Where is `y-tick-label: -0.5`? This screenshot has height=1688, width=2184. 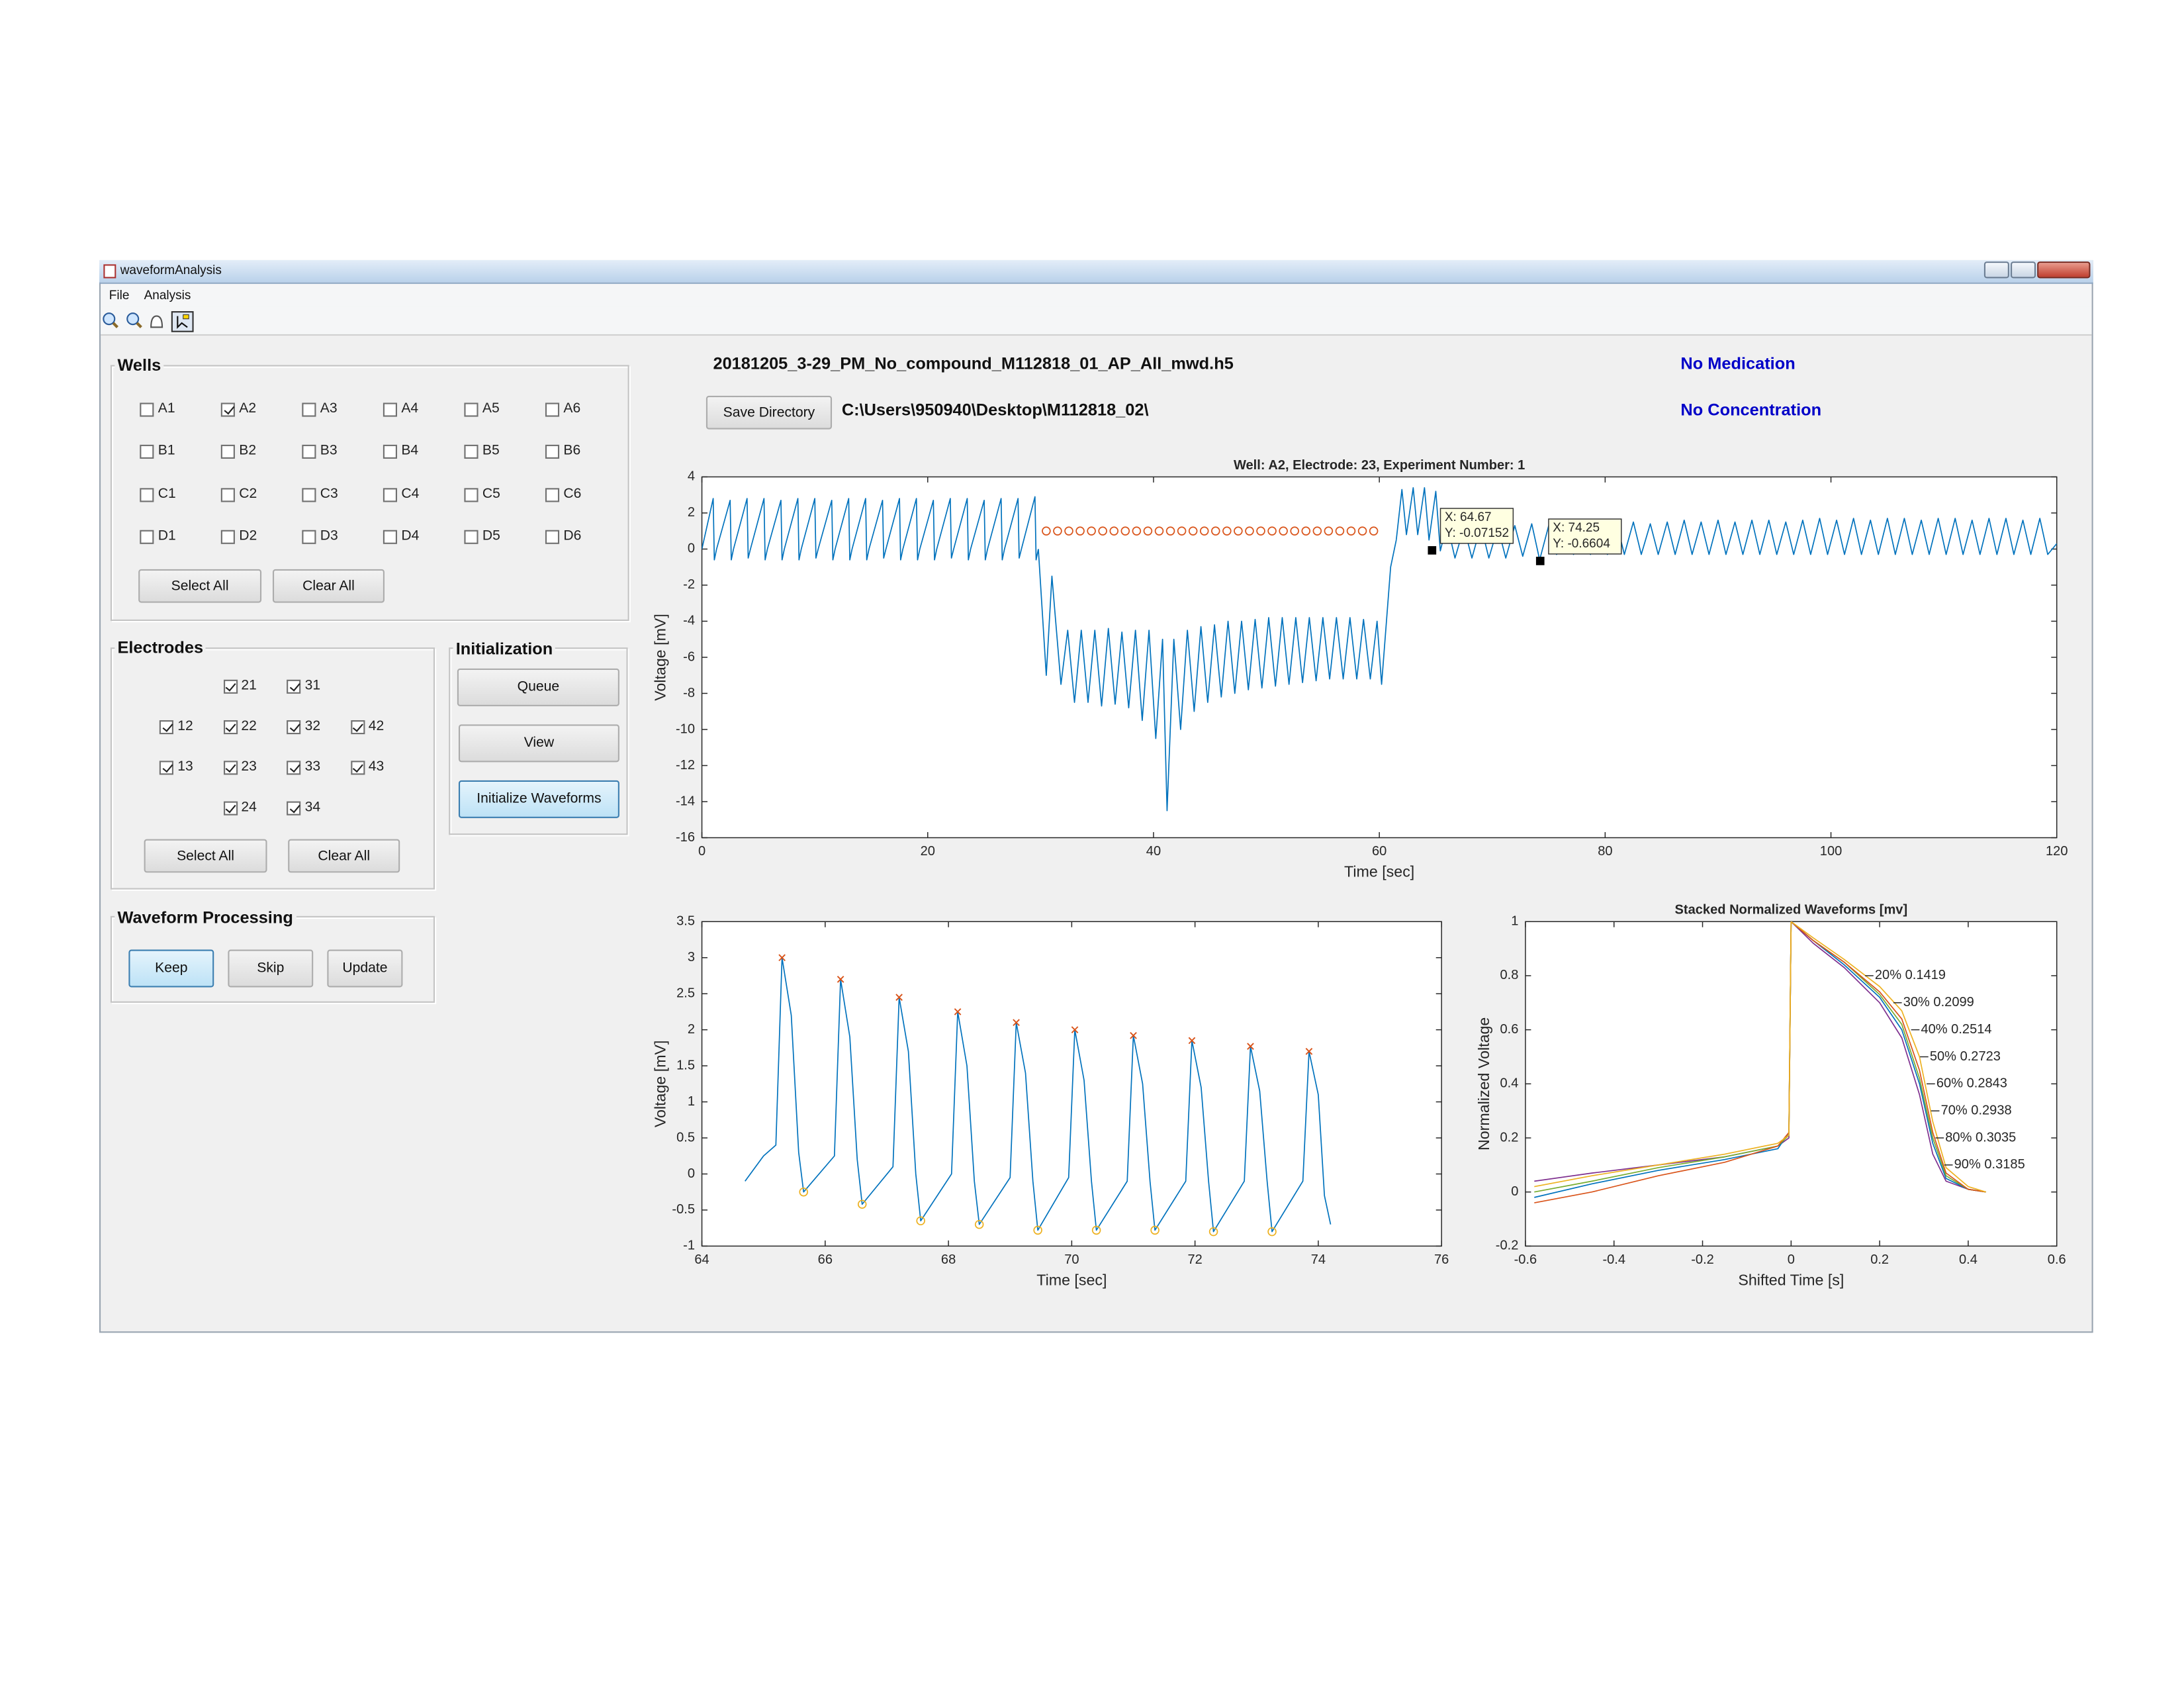
y-tick-label: -0.5 is located at coordinates (684, 1209).